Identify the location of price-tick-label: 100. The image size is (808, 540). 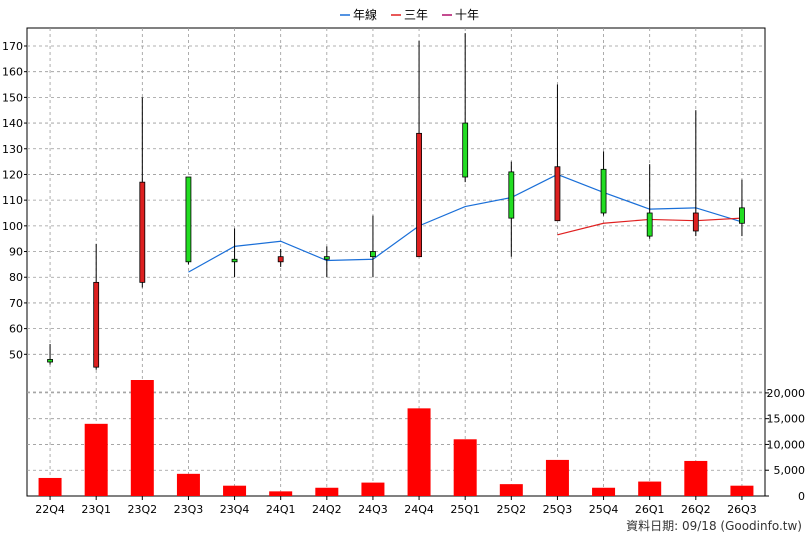
(12, 226).